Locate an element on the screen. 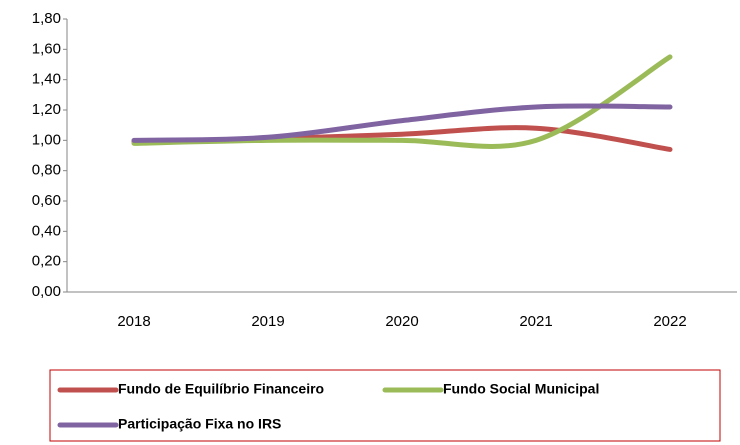  y-tick-label: 1,80 is located at coordinates (46, 18).